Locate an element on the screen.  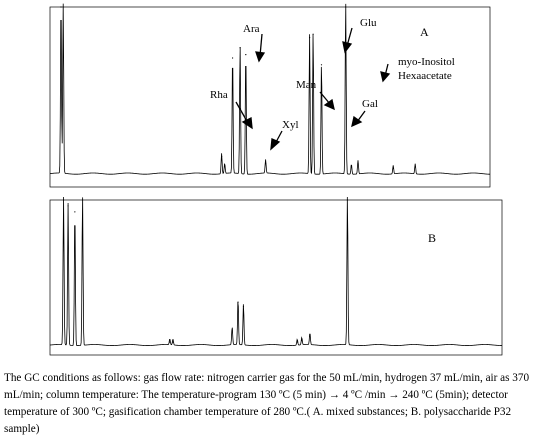
label-man: Man is located at coordinates (306, 85).